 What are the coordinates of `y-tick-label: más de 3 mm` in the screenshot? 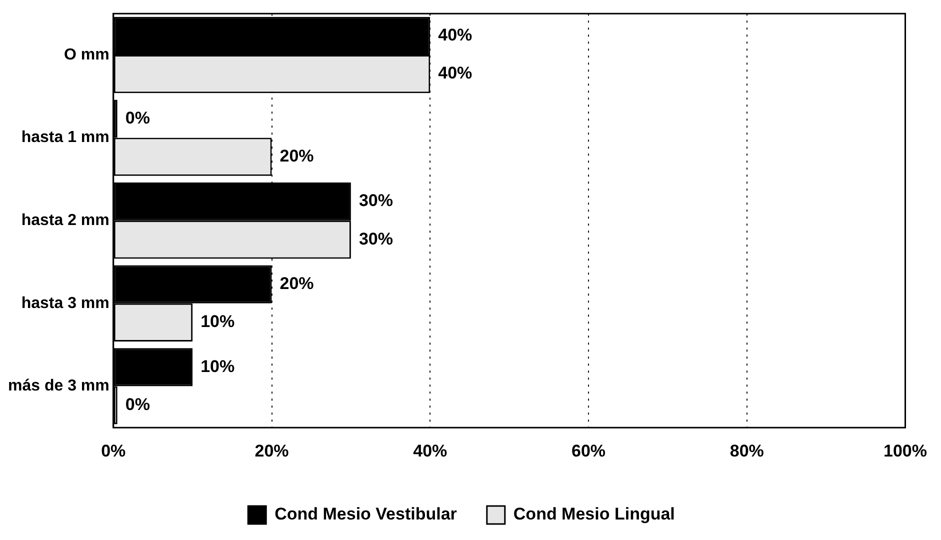 It's located at (59, 386).